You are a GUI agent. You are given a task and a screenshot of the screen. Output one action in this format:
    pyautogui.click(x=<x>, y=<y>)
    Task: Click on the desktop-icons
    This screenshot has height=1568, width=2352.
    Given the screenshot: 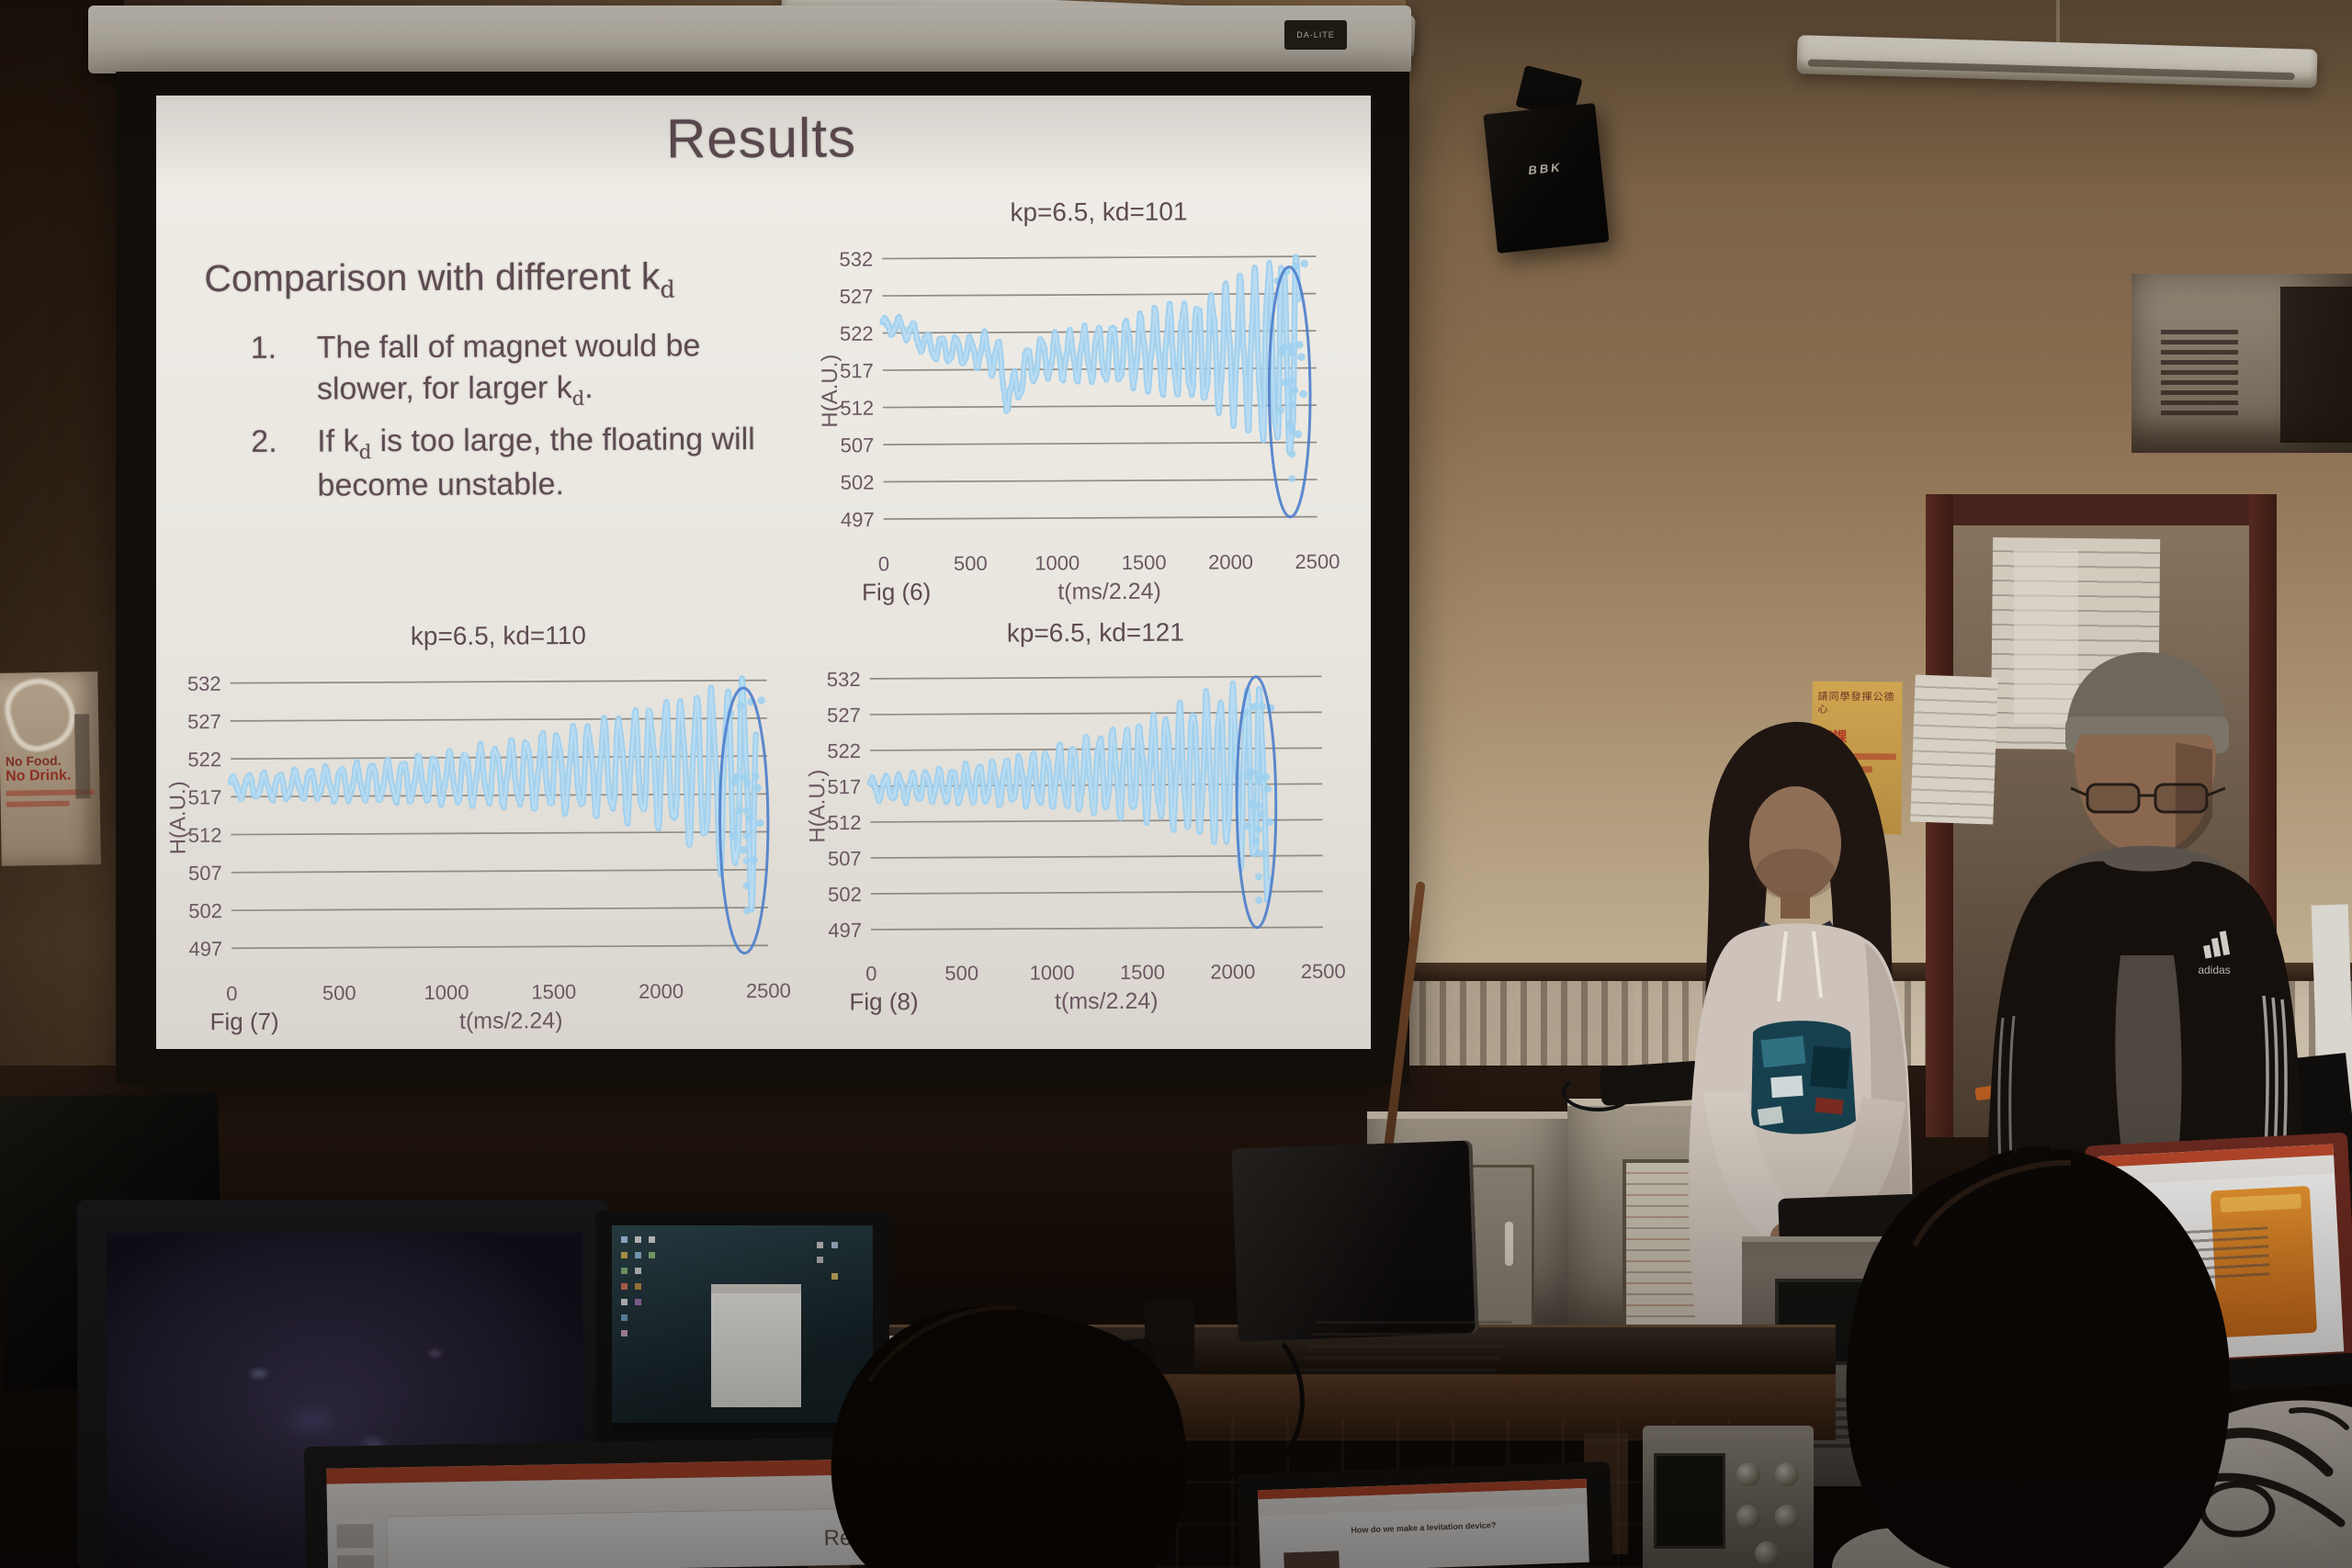 What is the action you would take?
    pyautogui.click(x=624, y=1240)
    